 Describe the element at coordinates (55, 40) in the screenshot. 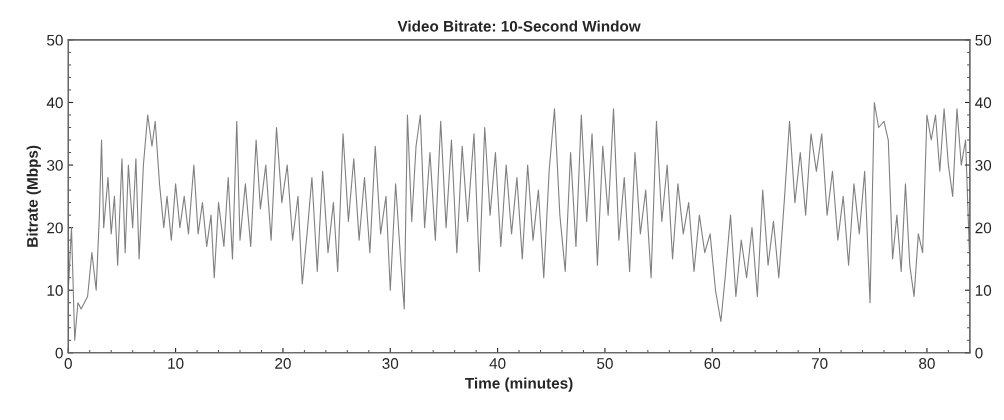

I see `y-tick-label: 50` at that location.